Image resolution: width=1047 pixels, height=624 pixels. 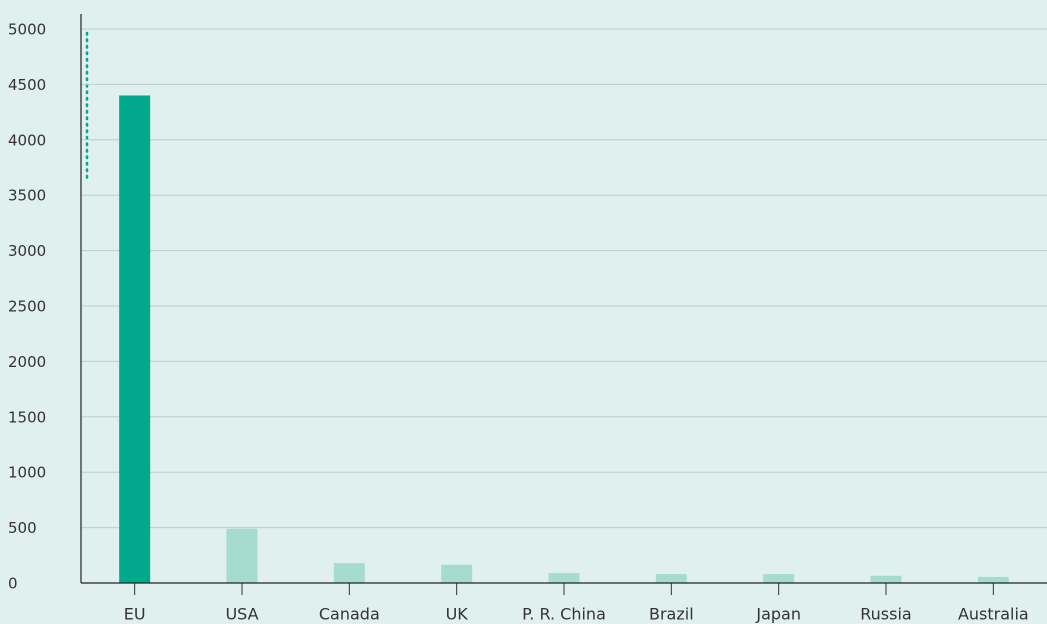 I want to click on y-tick-label: 2500, so click(x=27, y=307).